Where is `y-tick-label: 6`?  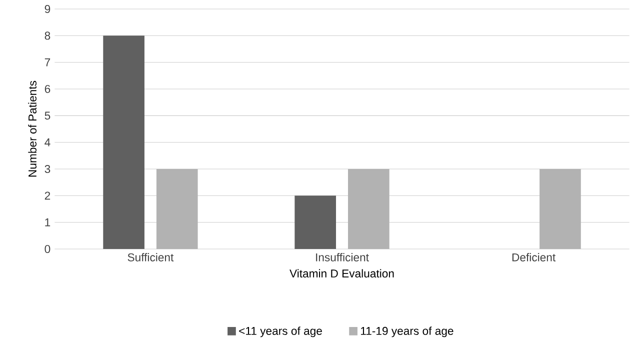 y-tick-label: 6 is located at coordinates (47, 89).